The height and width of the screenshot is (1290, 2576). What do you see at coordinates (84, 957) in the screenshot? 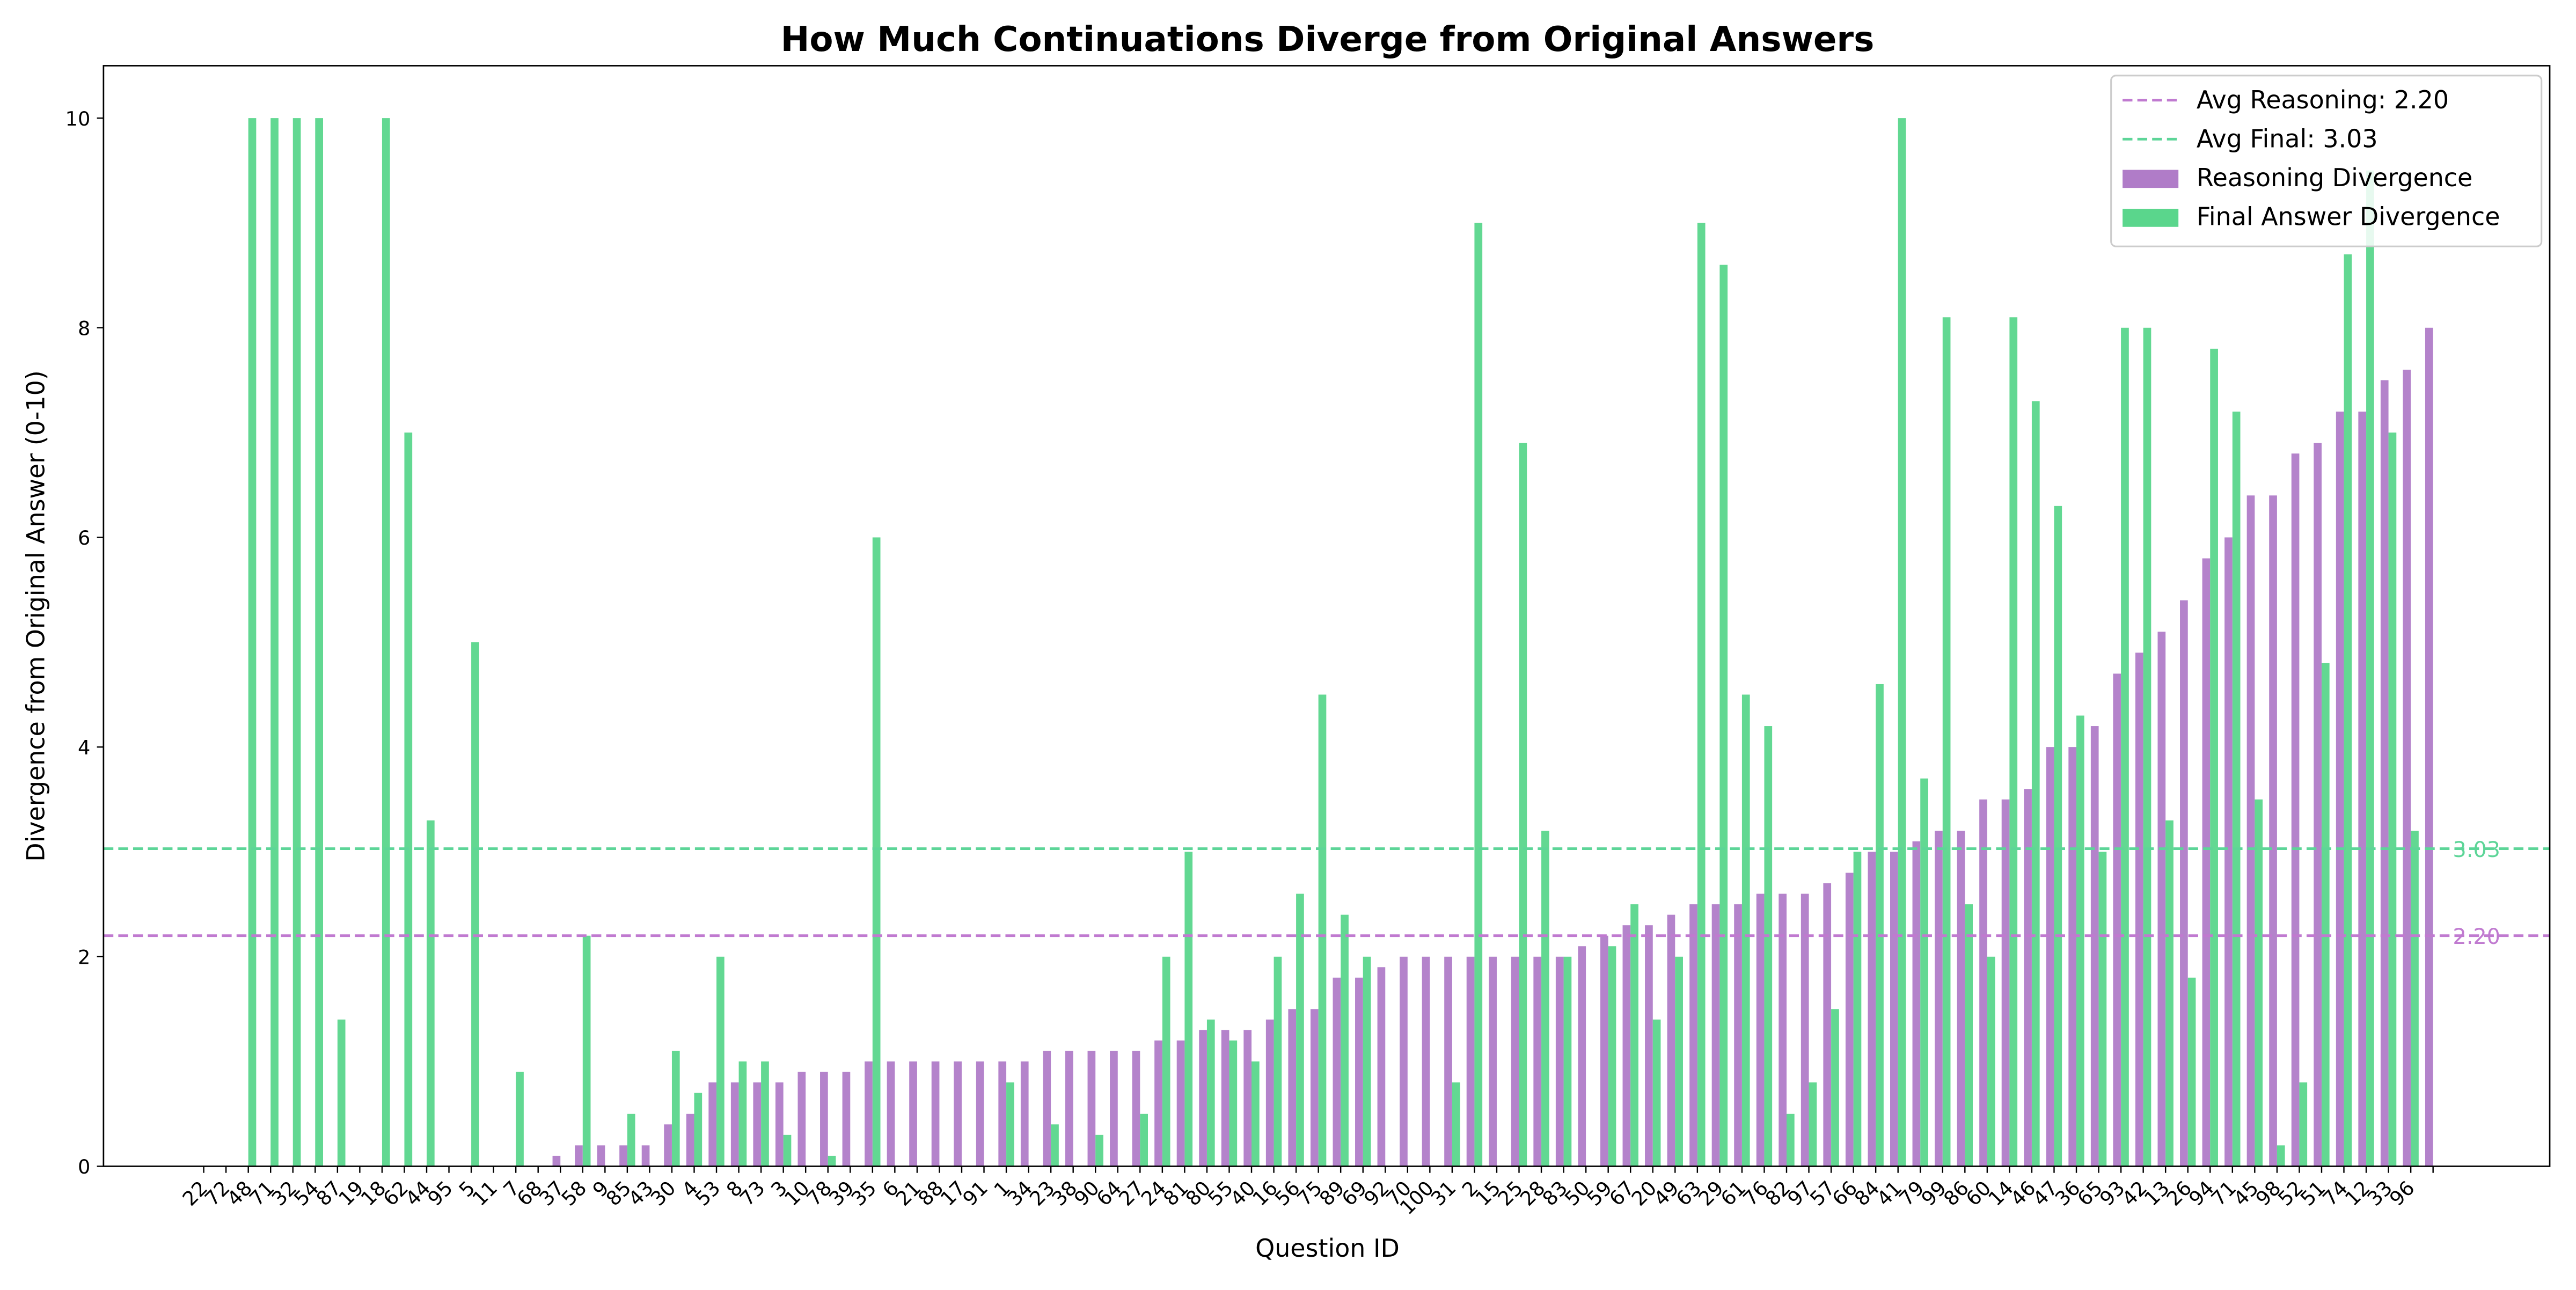
I see `y-tick-label: 2` at bounding box center [84, 957].